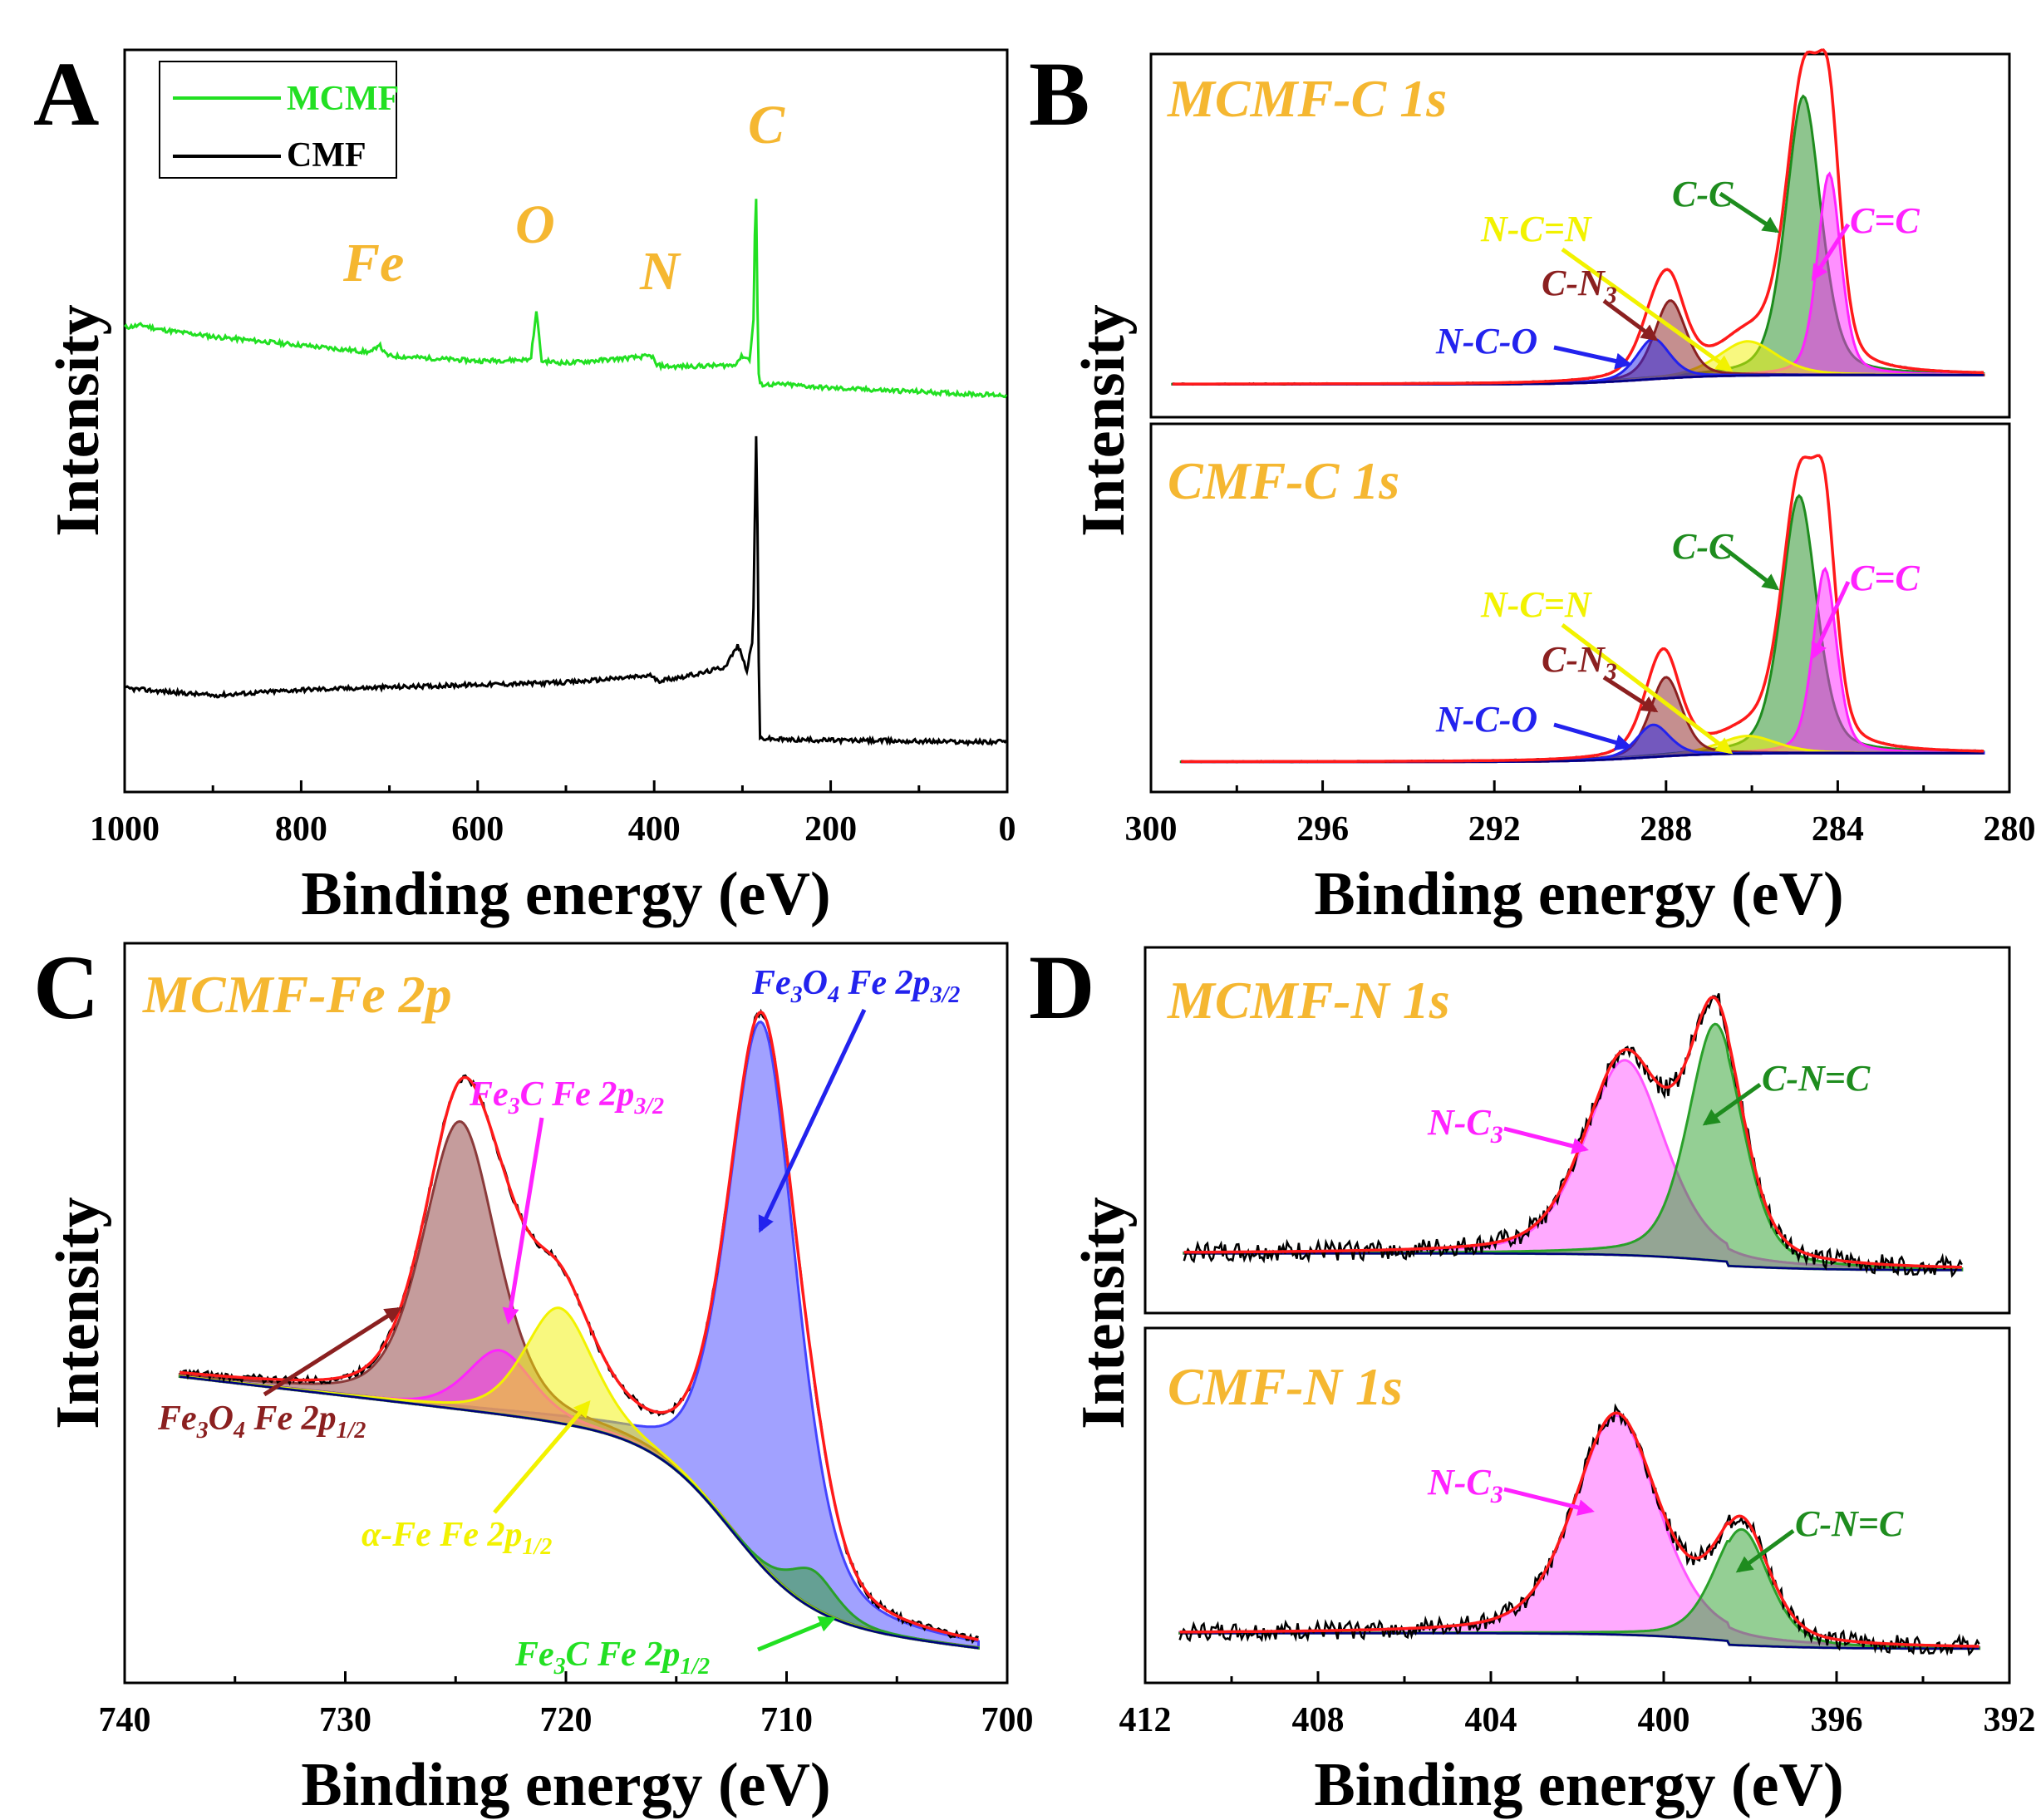 Image resolution: width=2041 pixels, height=1820 pixels. I want to click on arrow-fe3c-2p32, so click(523, 1221).